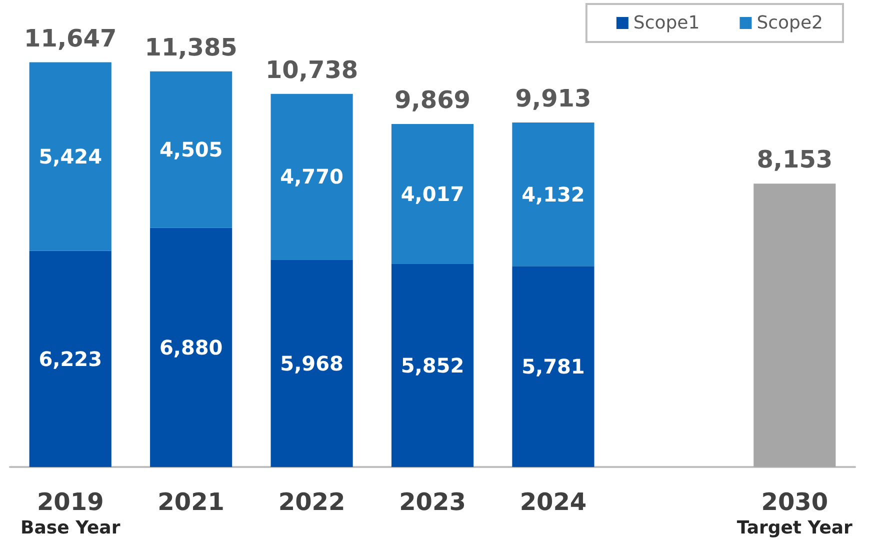 This screenshot has height=547, width=873. What do you see at coordinates (666, 23) in the screenshot?
I see `legend-label: Scope1` at bounding box center [666, 23].